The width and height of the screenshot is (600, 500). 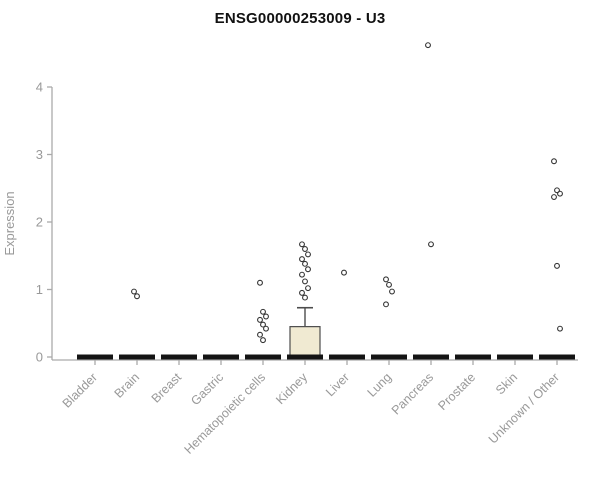 I want to click on boxplot-brain, so click(x=137, y=324).